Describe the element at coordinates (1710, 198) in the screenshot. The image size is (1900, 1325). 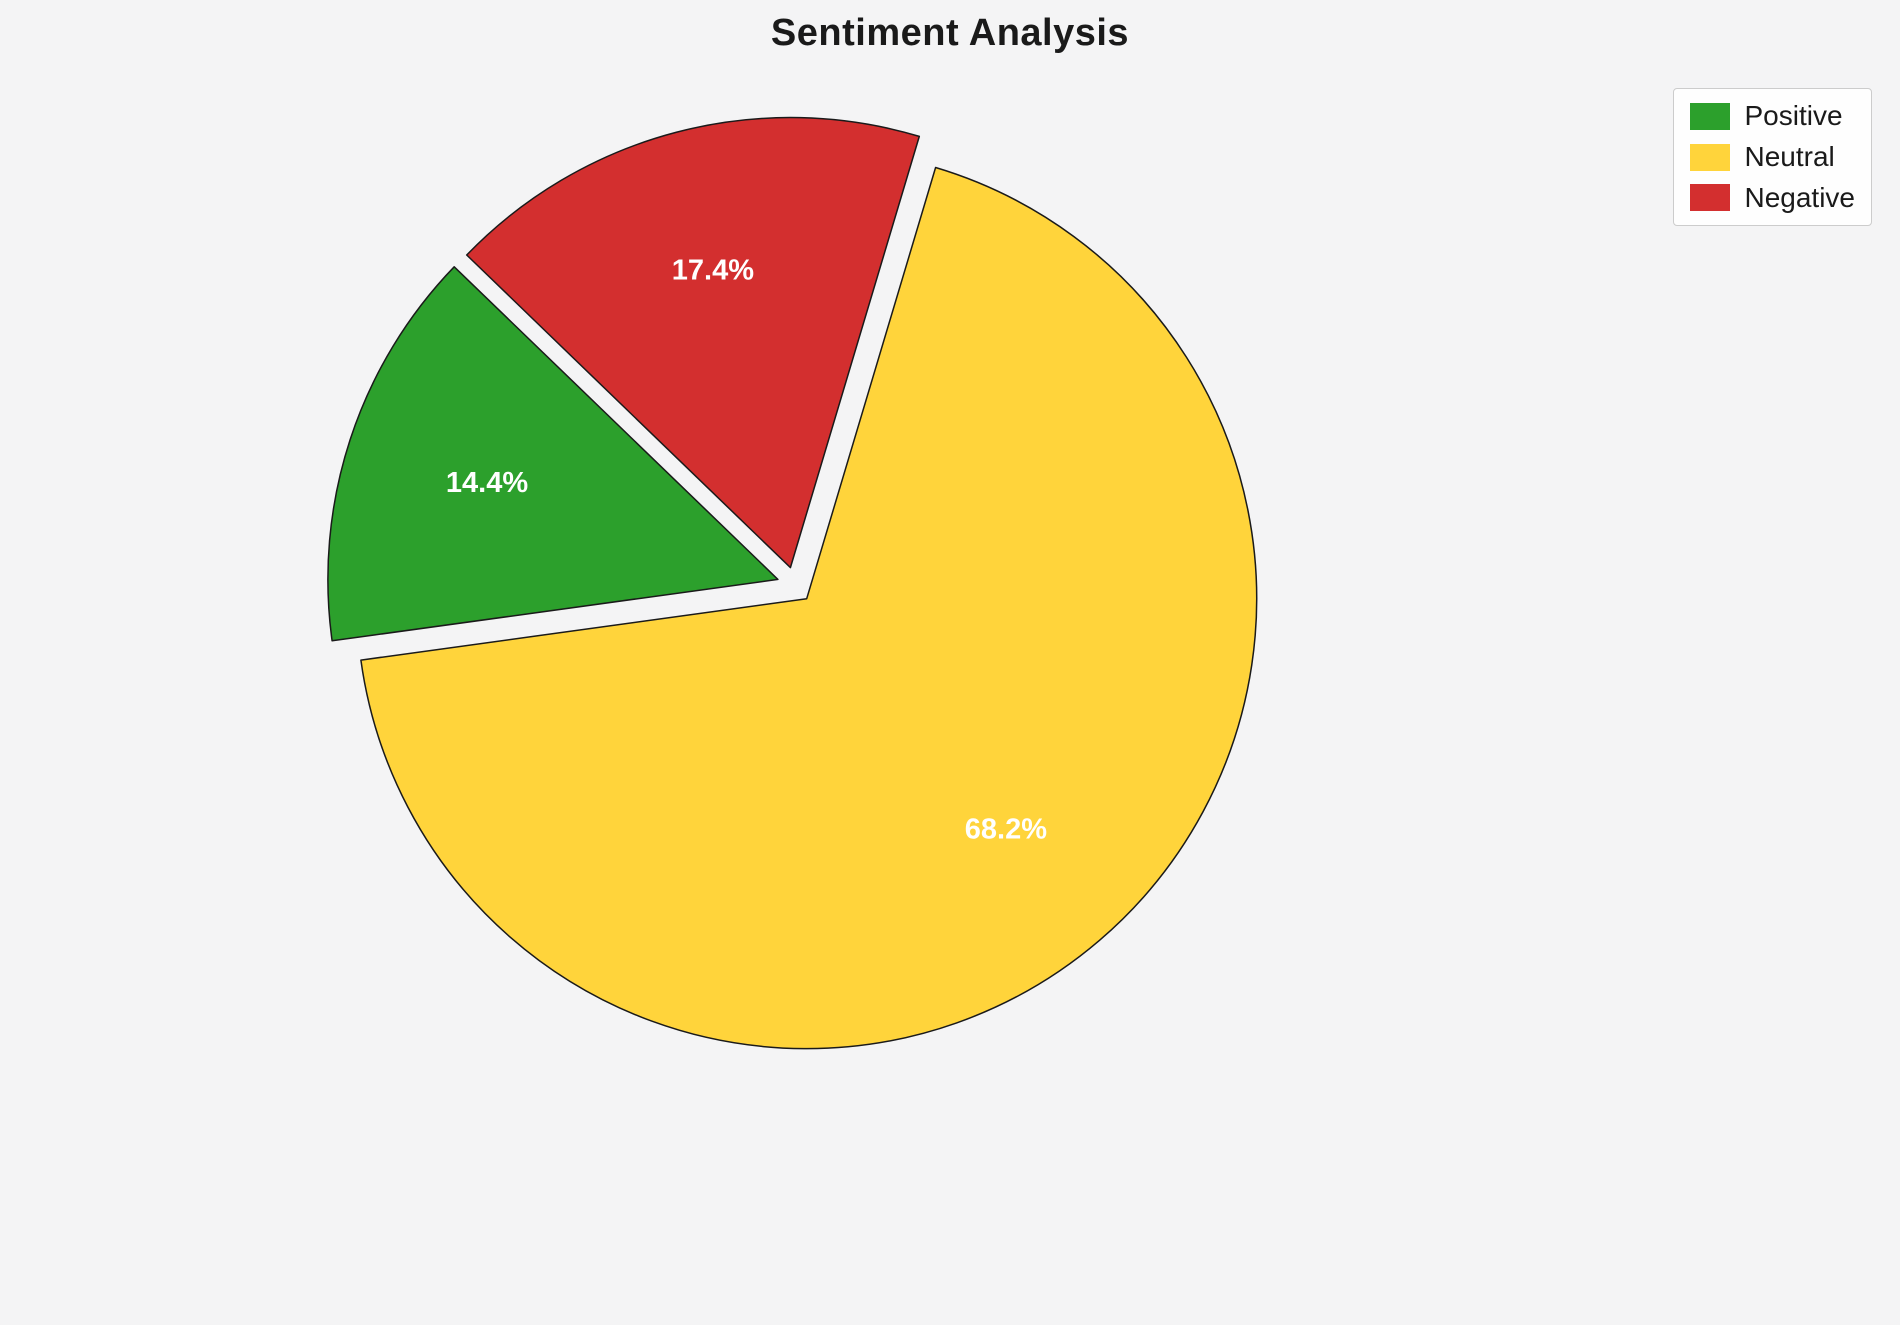
I see `legend-swatch-negative-icon` at that location.